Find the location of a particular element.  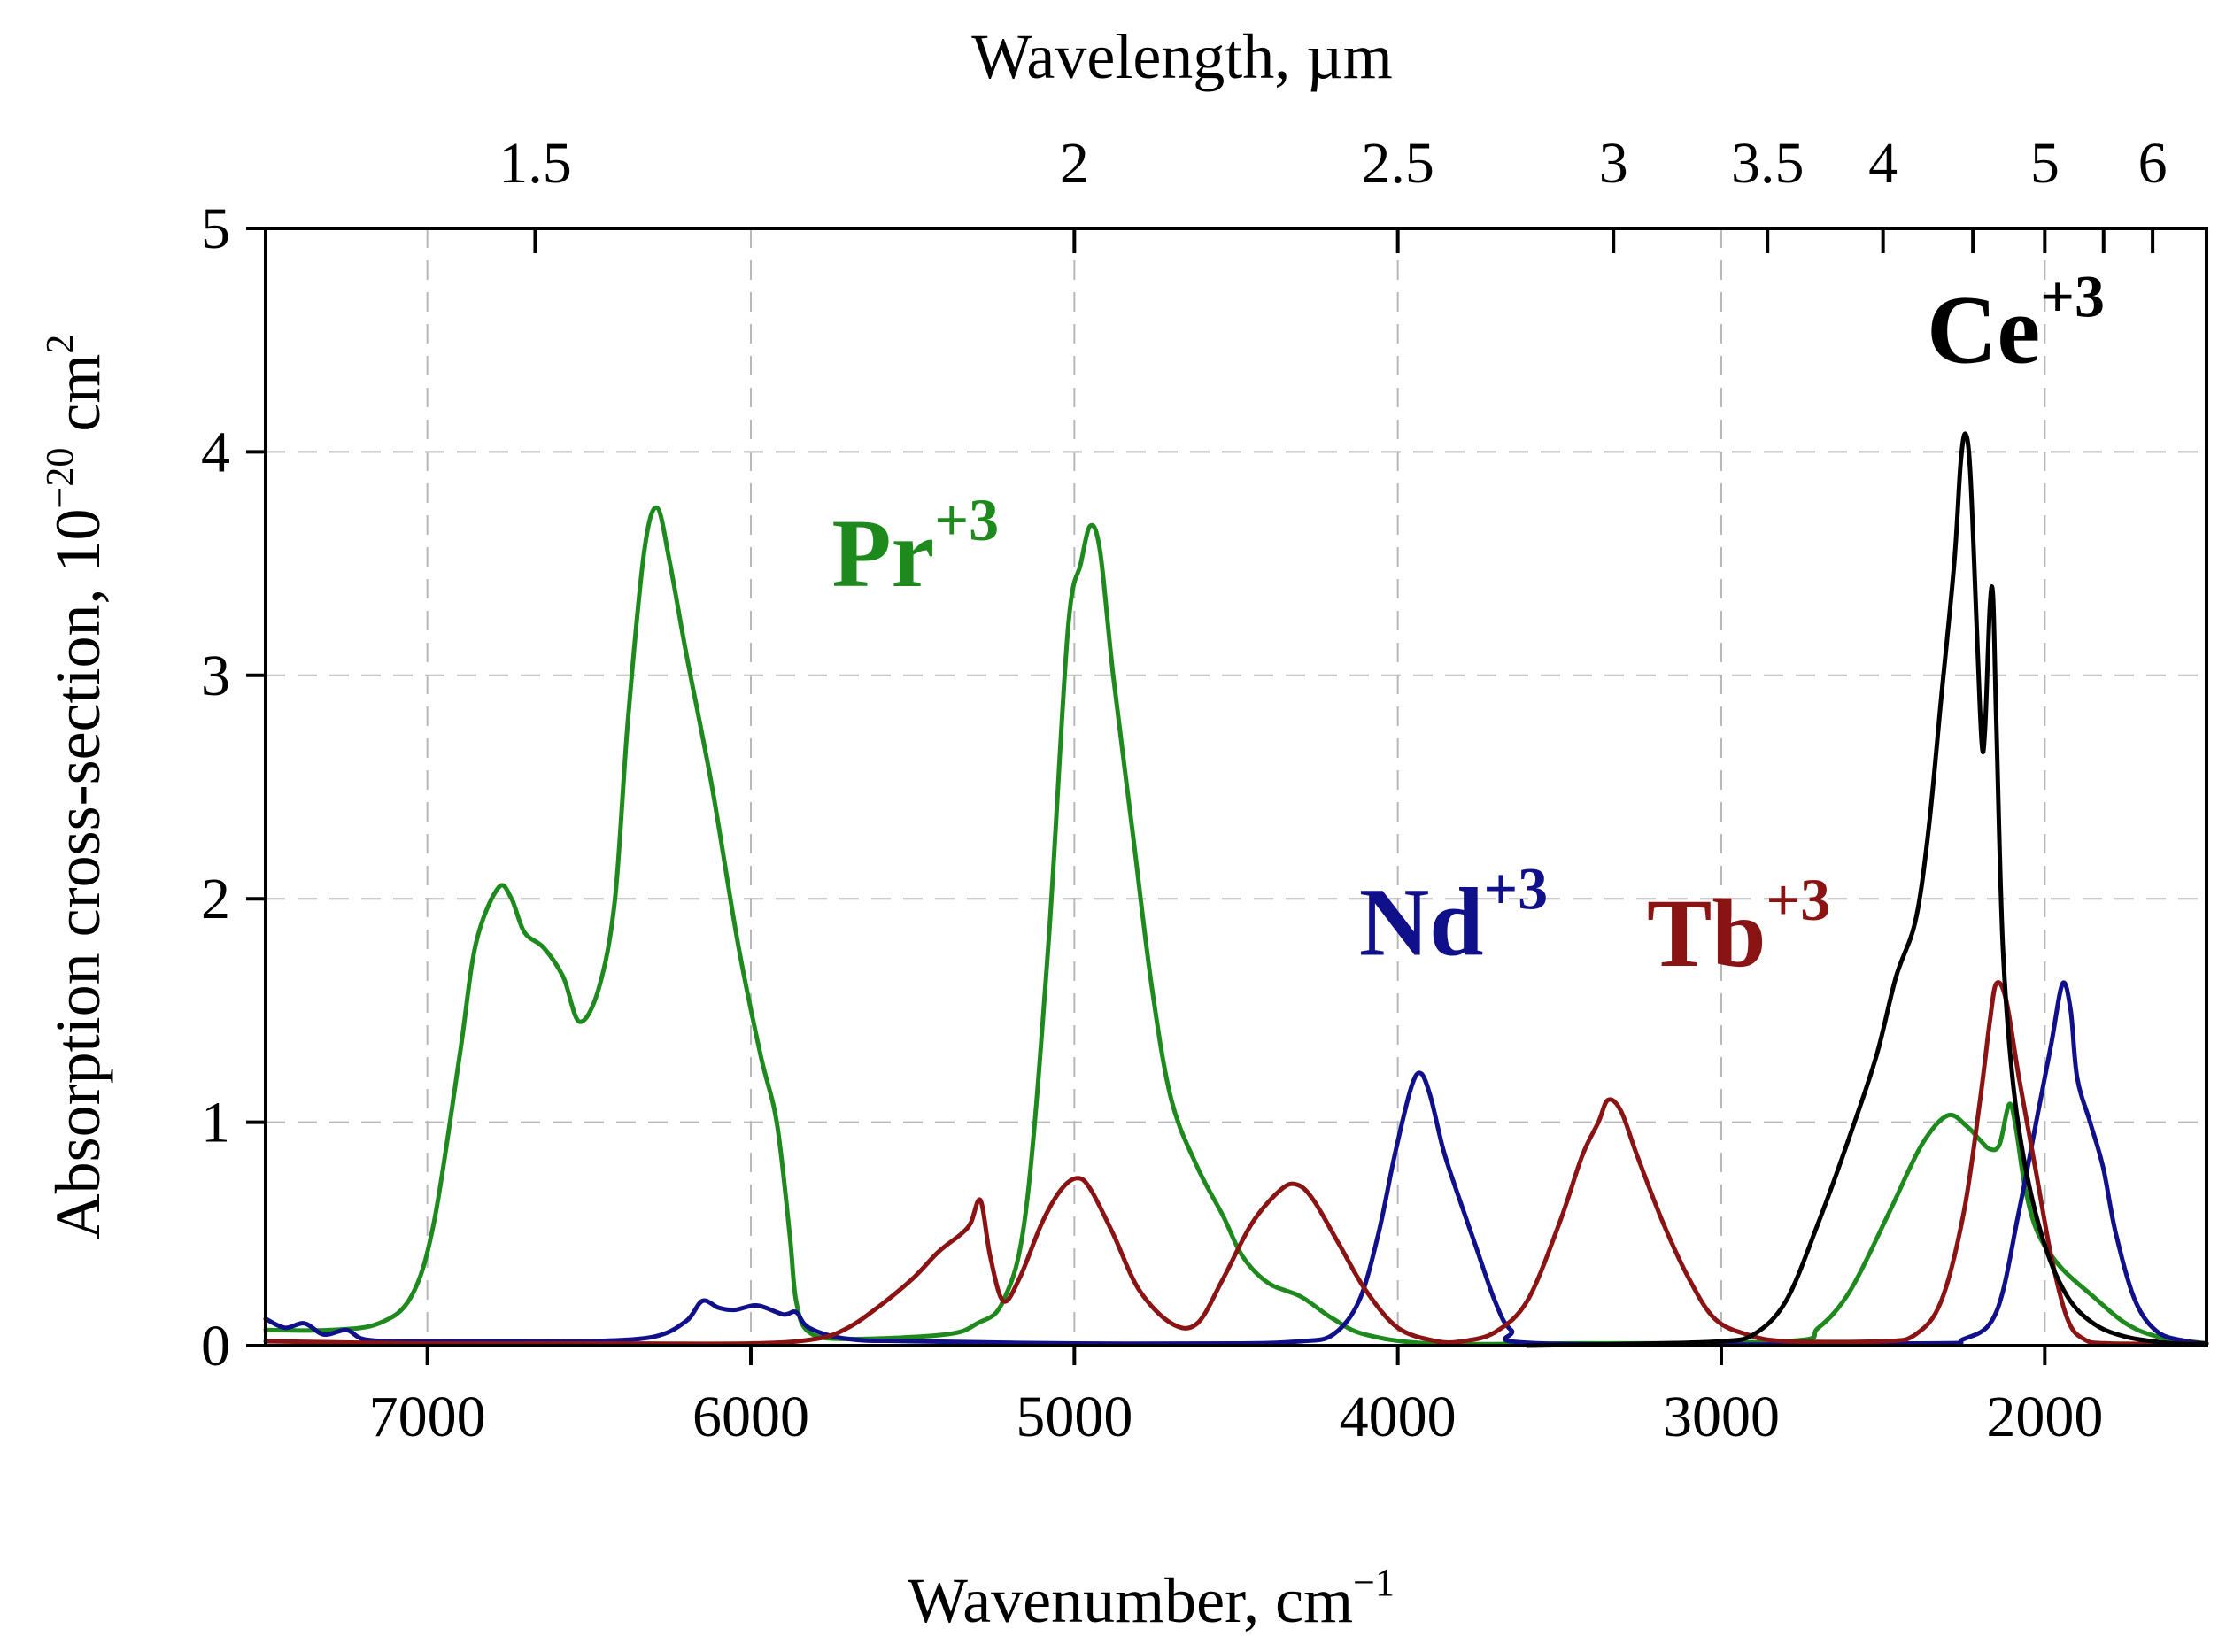

y-tick-label: 1 is located at coordinates (215, 1123).